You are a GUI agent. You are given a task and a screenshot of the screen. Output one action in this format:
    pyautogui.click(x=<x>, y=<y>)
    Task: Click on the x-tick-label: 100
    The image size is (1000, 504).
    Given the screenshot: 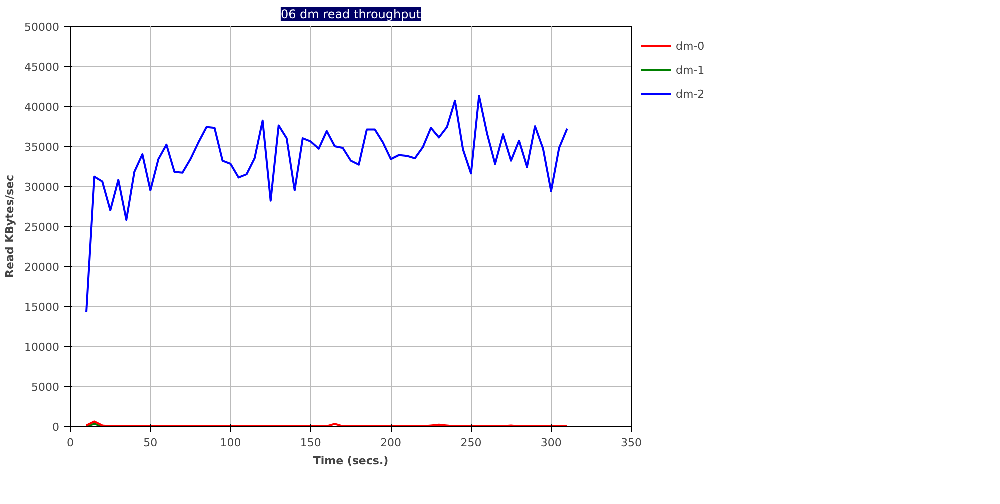 What is the action you would take?
    pyautogui.click(x=231, y=443)
    